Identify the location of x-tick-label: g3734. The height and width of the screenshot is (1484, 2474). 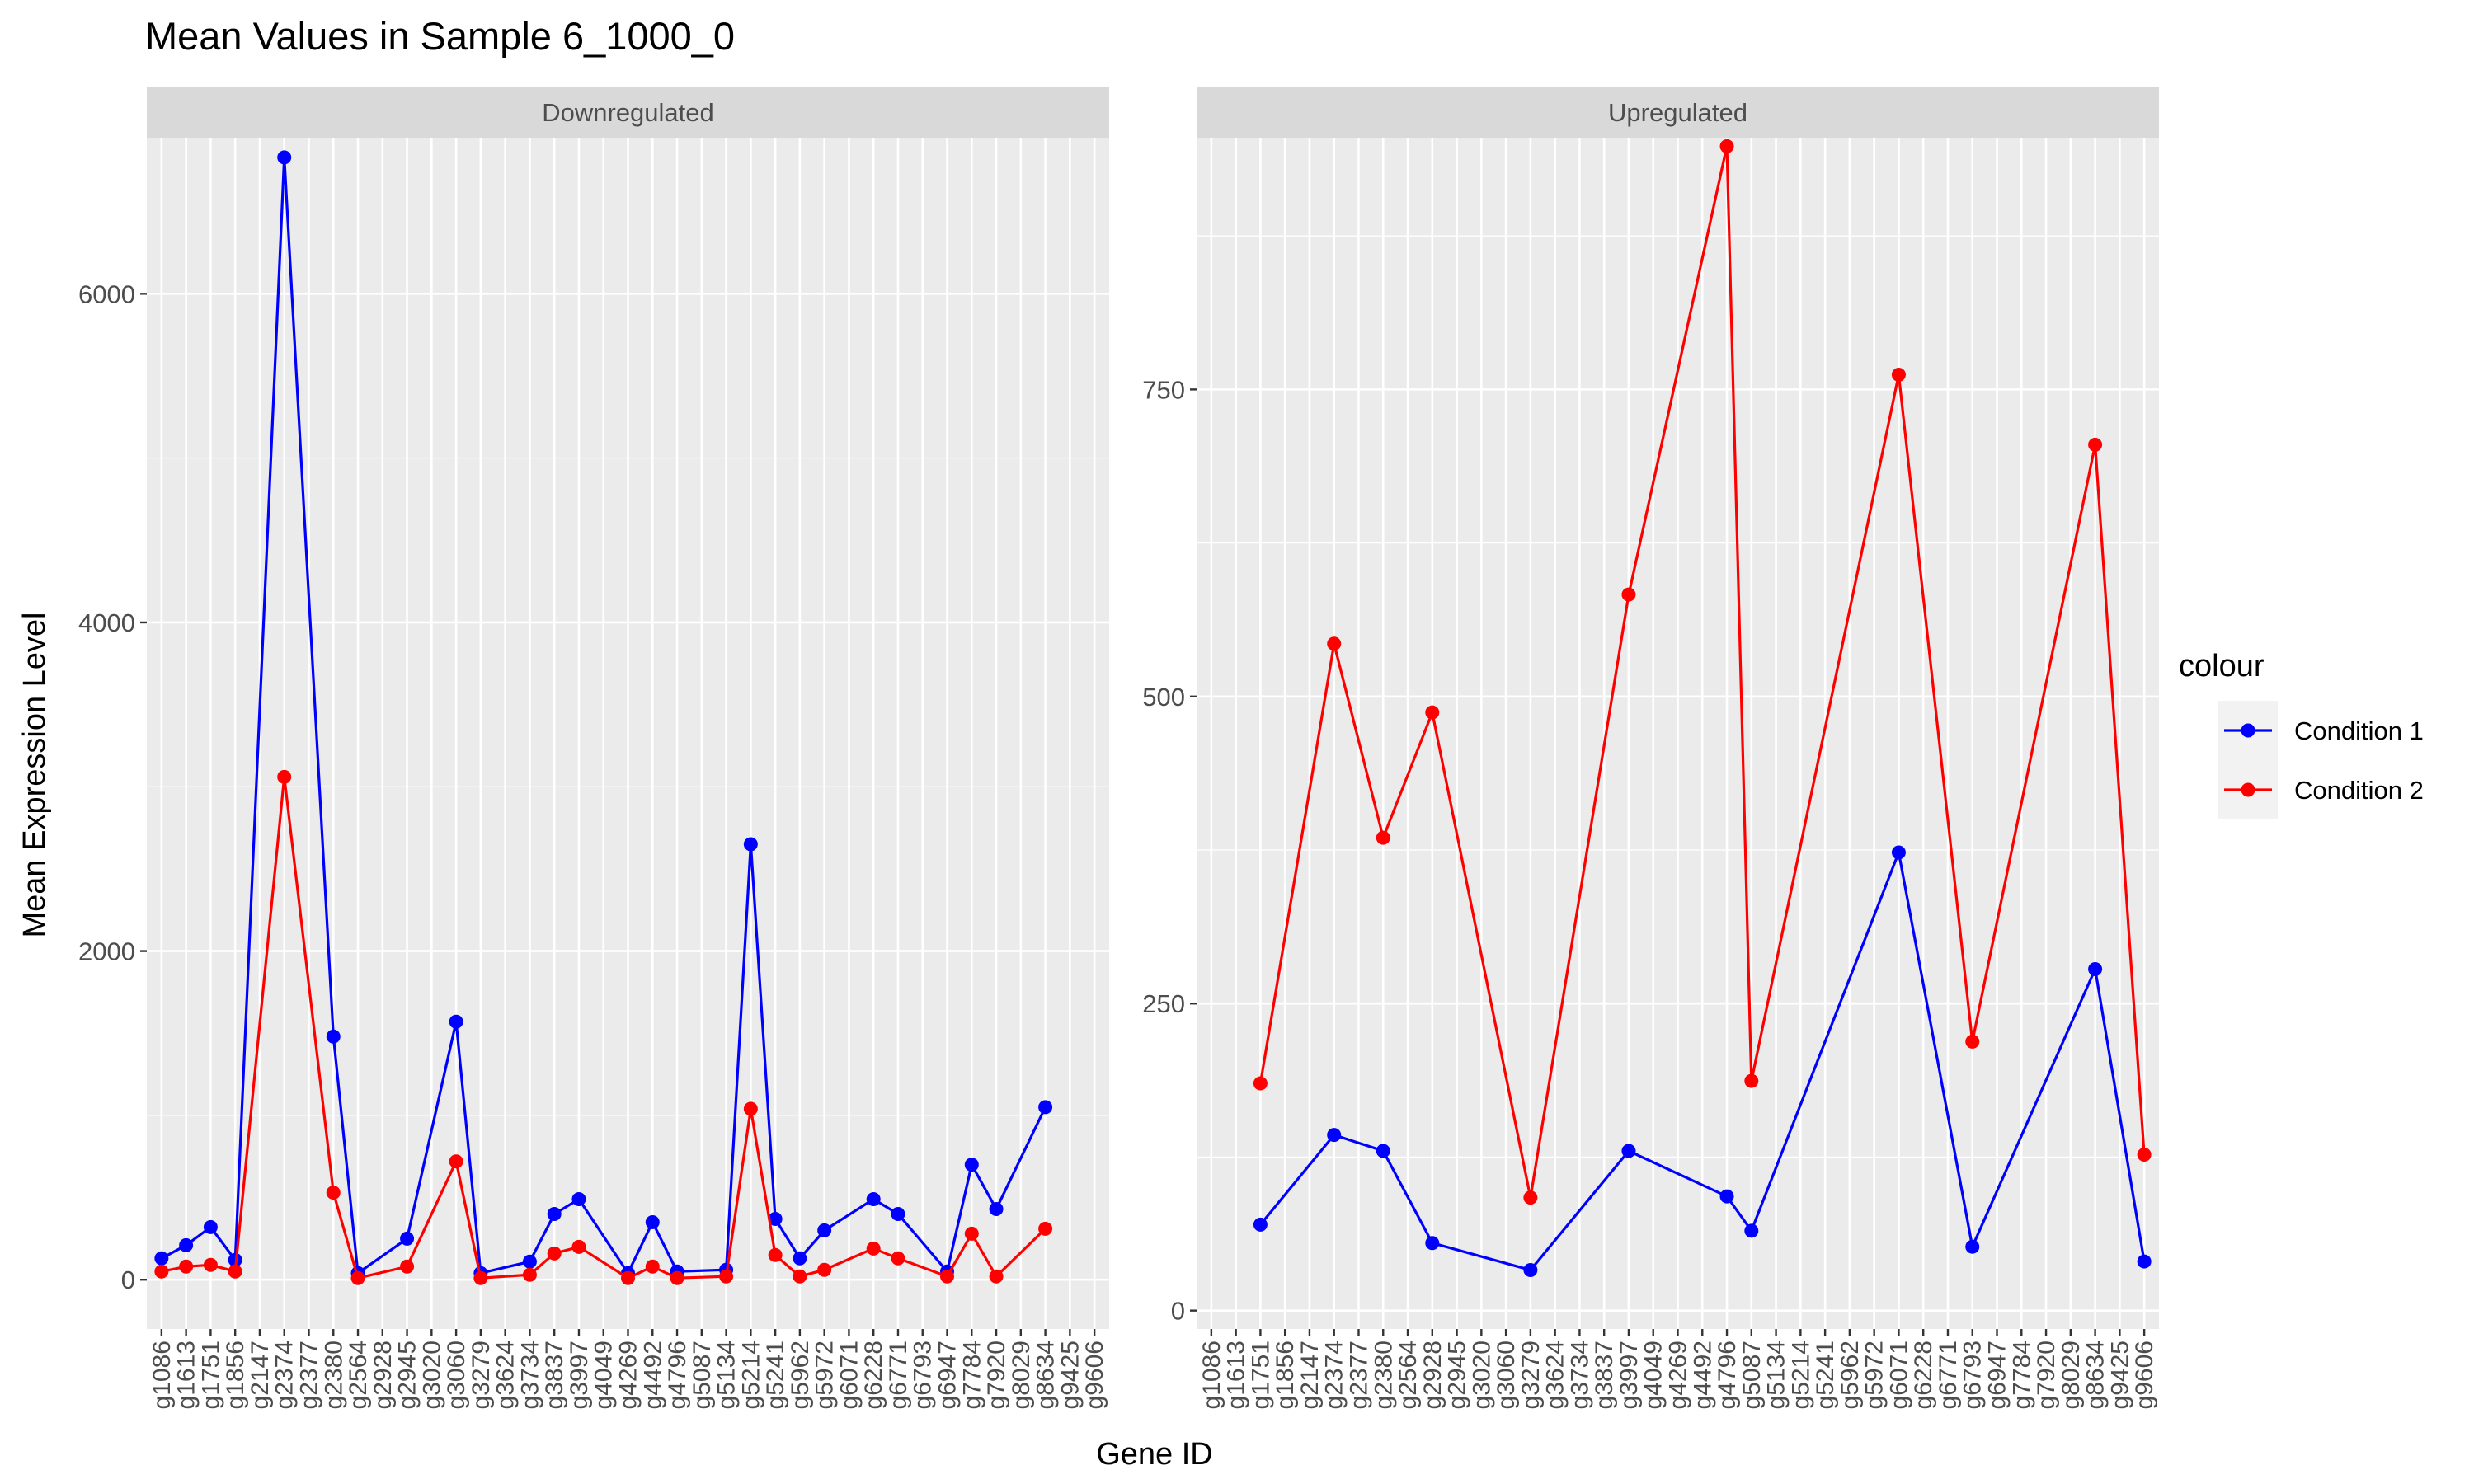
(1579, 1375).